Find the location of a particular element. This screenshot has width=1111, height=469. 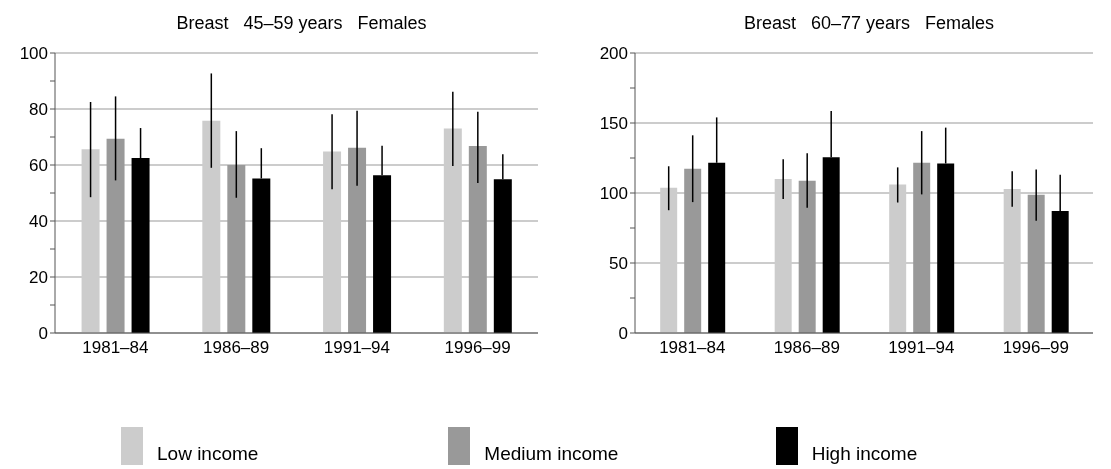

y-tick-label: 50 is located at coordinates (618, 264).